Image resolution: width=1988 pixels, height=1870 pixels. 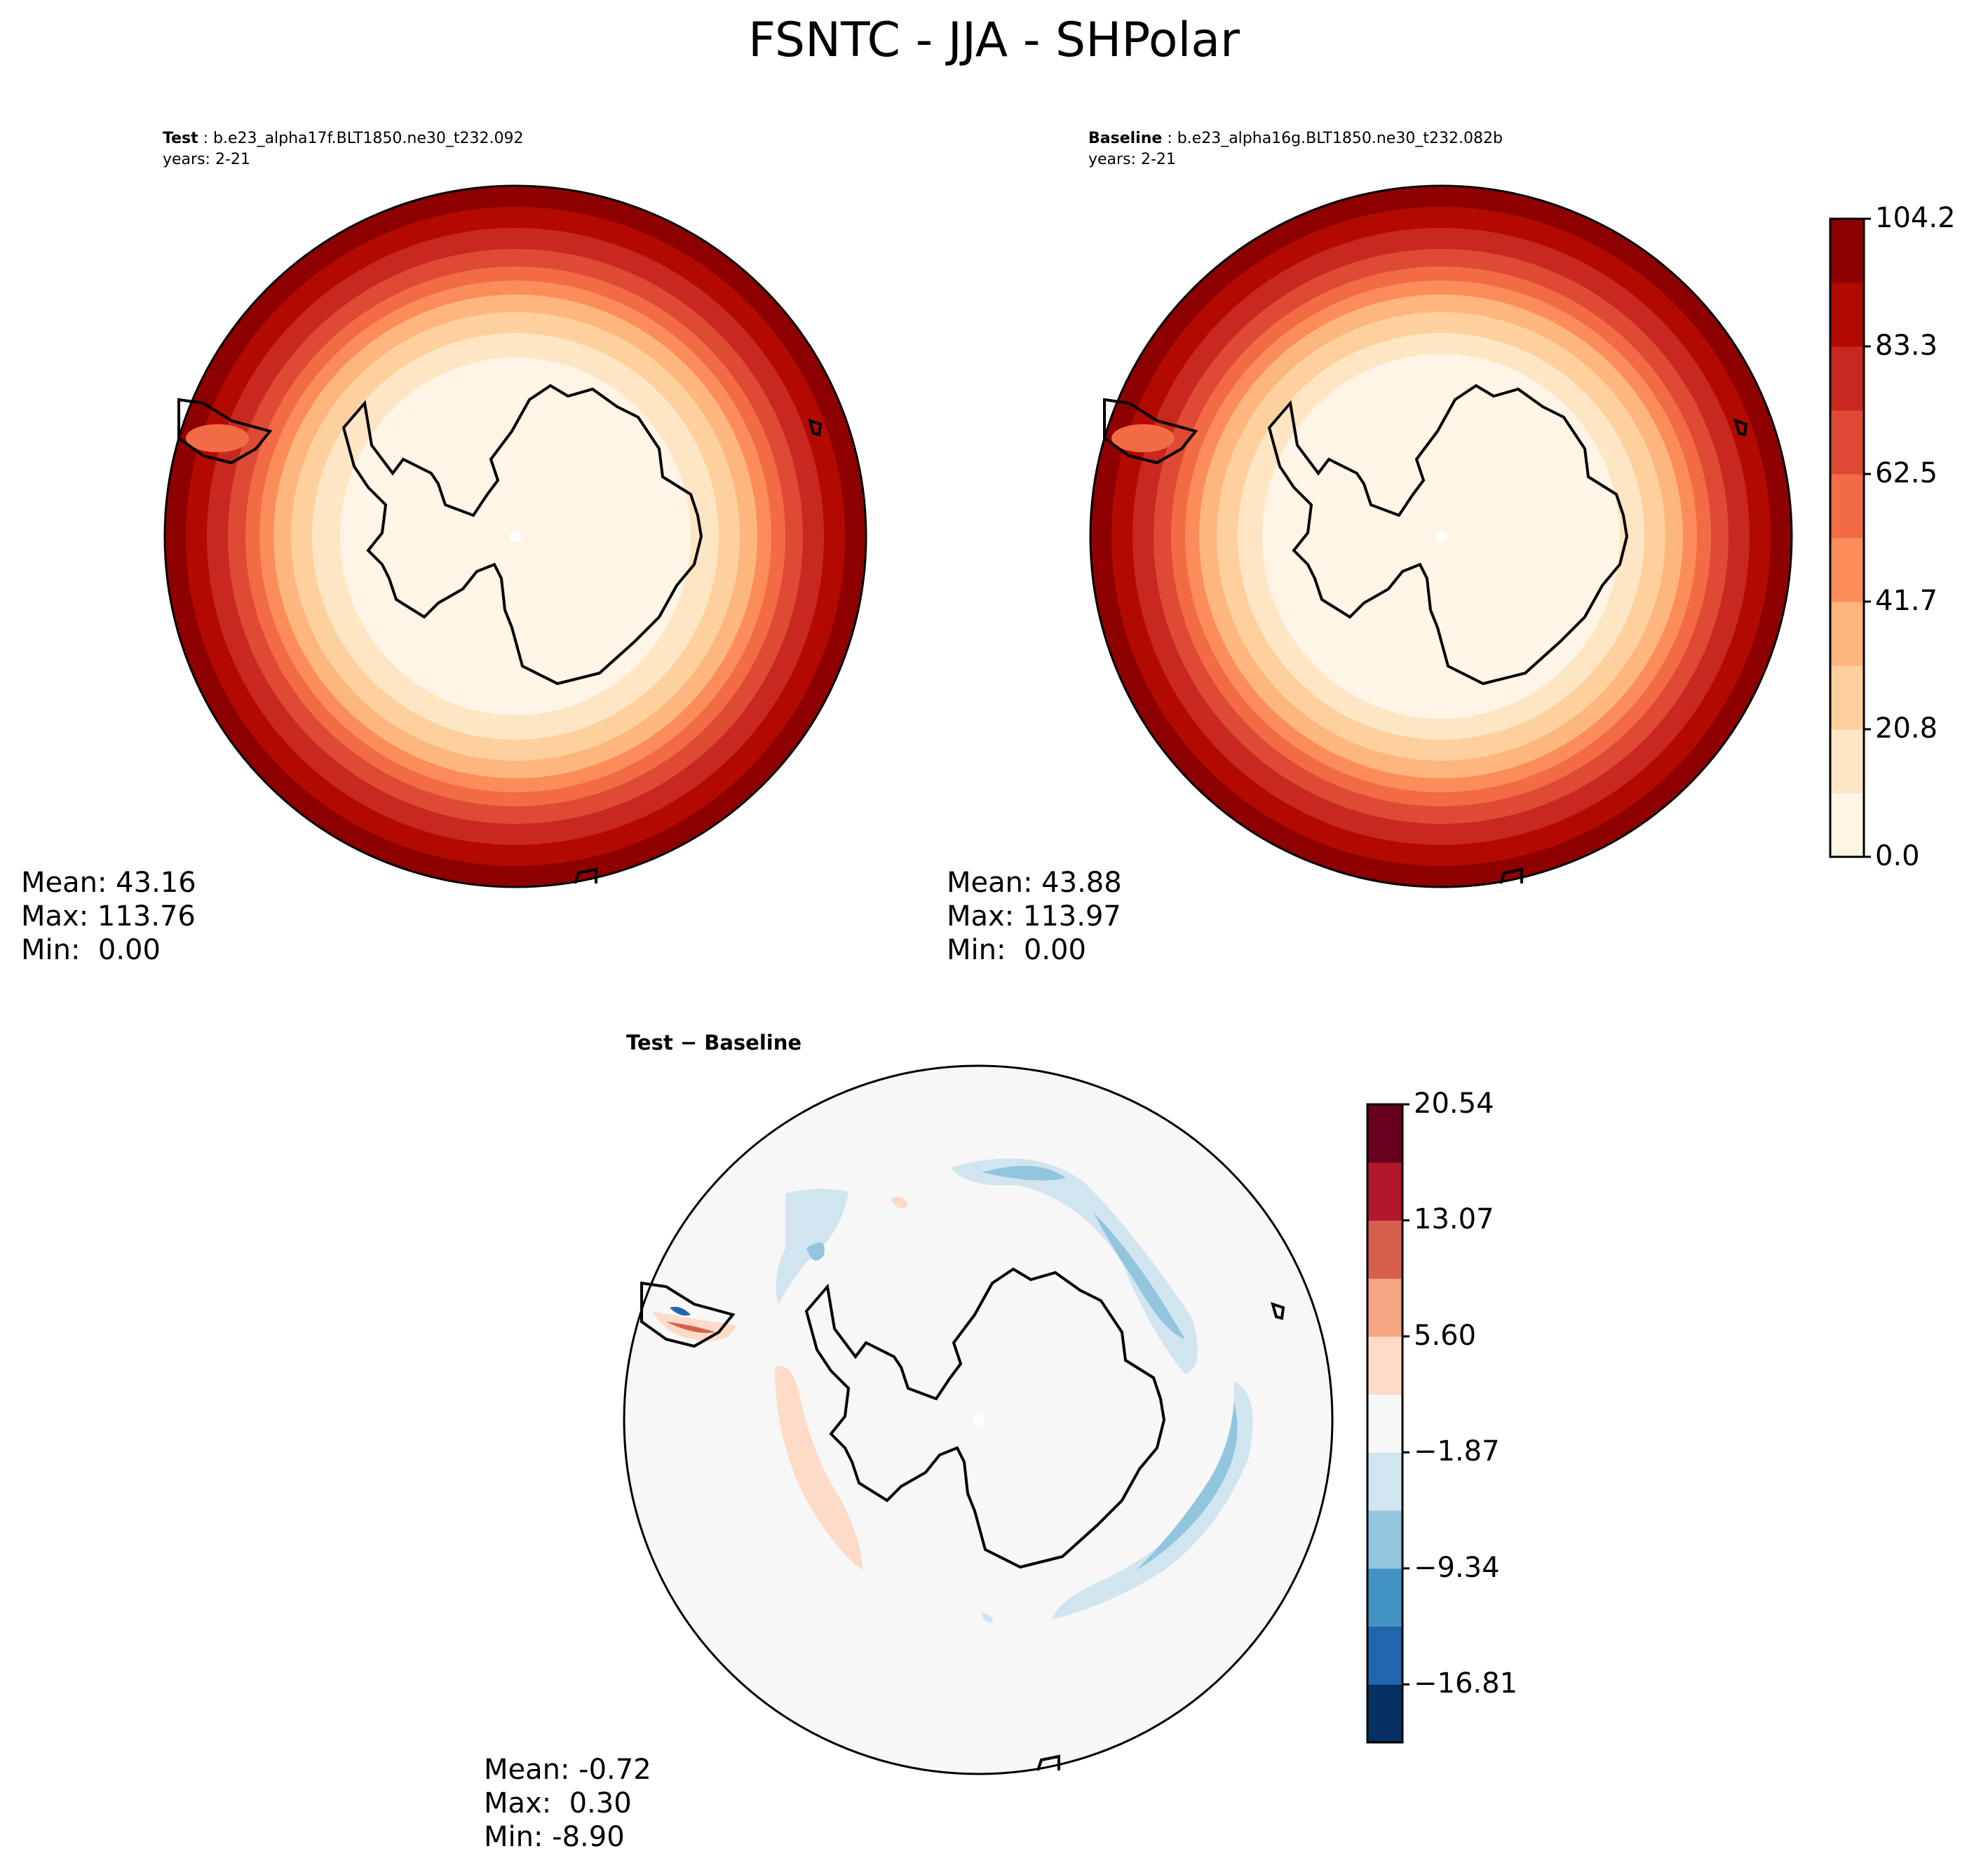 I want to click on cb-diff-tick-label: −16.81, so click(x=1466, y=1684).